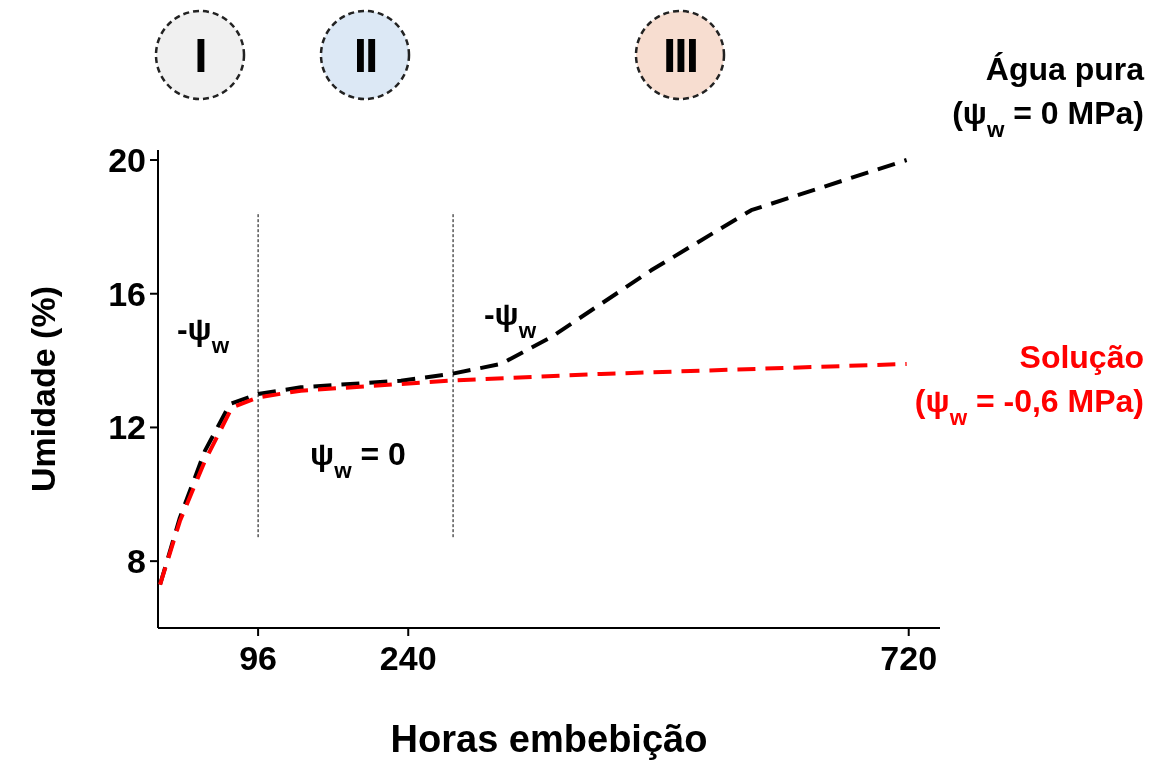  I want to click on x-axis-title: Horas embebição, so click(549, 739).